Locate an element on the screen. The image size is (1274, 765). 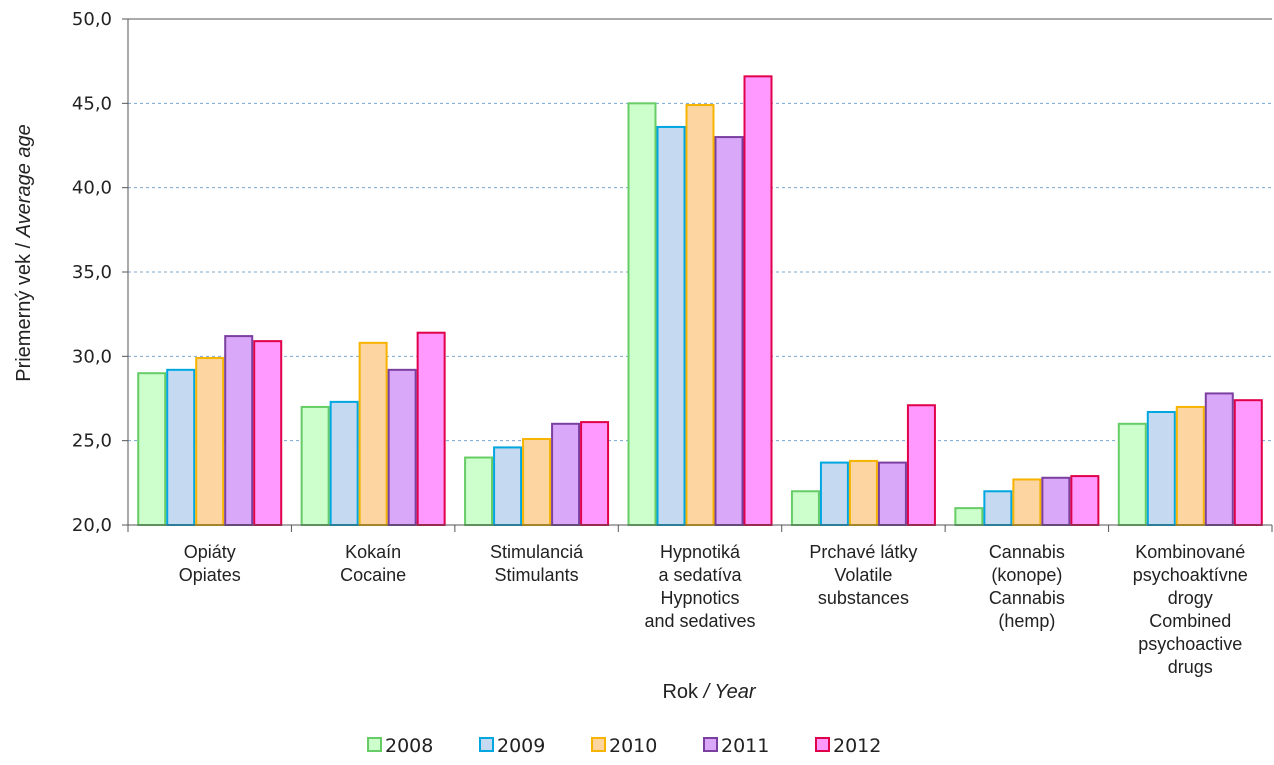
legend-label-2008: 2008 is located at coordinates (409, 746).